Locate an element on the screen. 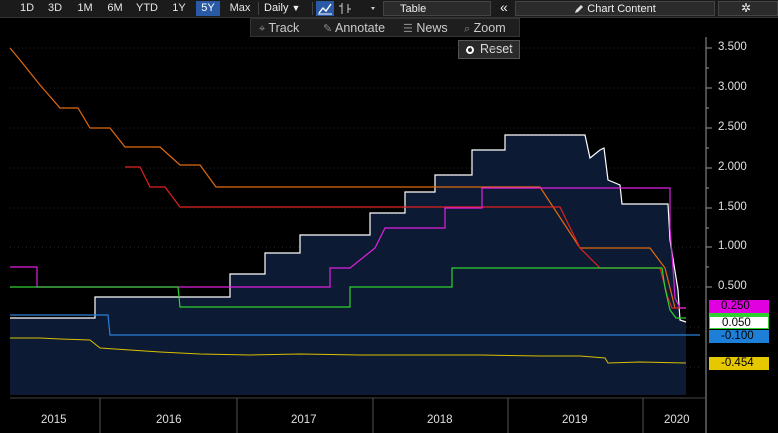  period-1d: 1D is located at coordinates (27, 8).